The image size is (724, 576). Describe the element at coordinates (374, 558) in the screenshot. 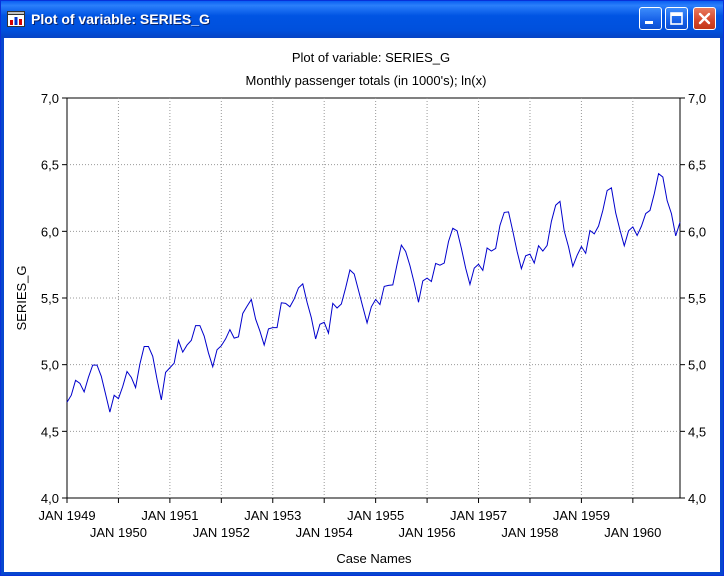

I see `x-axis-label: Case Names` at that location.